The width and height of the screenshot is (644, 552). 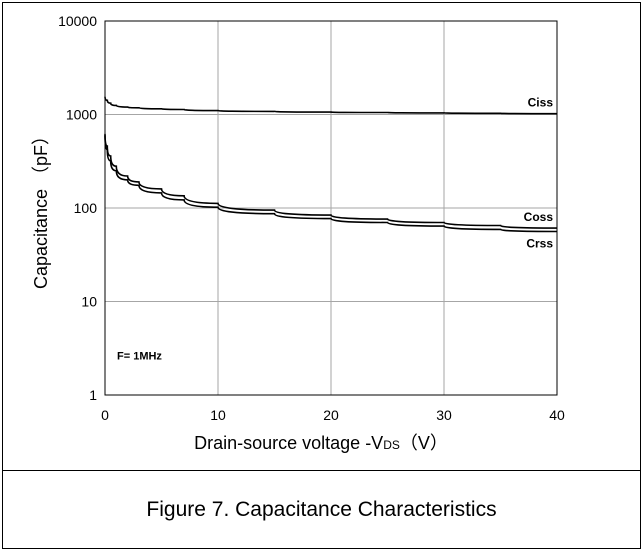 I want to click on x-tick-label: 40, so click(x=557, y=415).